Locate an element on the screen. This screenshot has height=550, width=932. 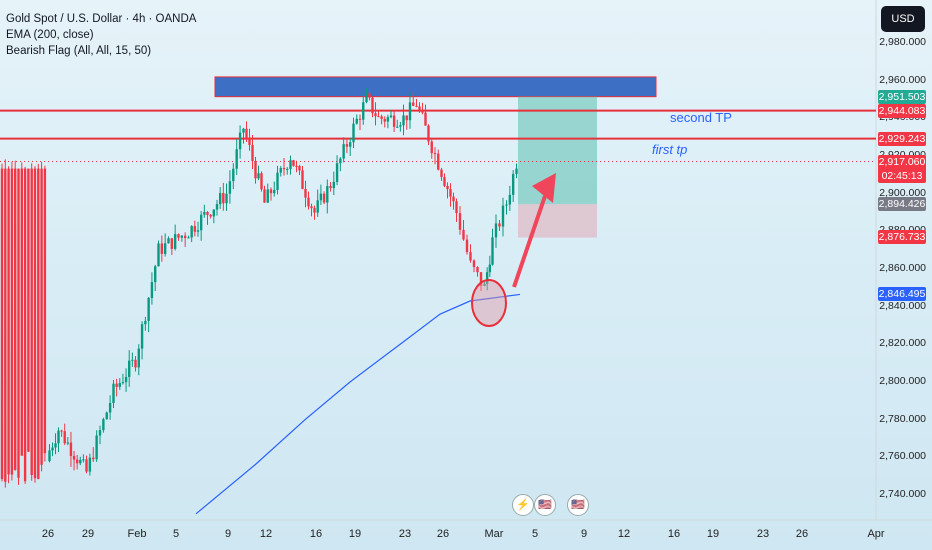
price-badge-value: 2,876.733 is located at coordinates (902, 237).